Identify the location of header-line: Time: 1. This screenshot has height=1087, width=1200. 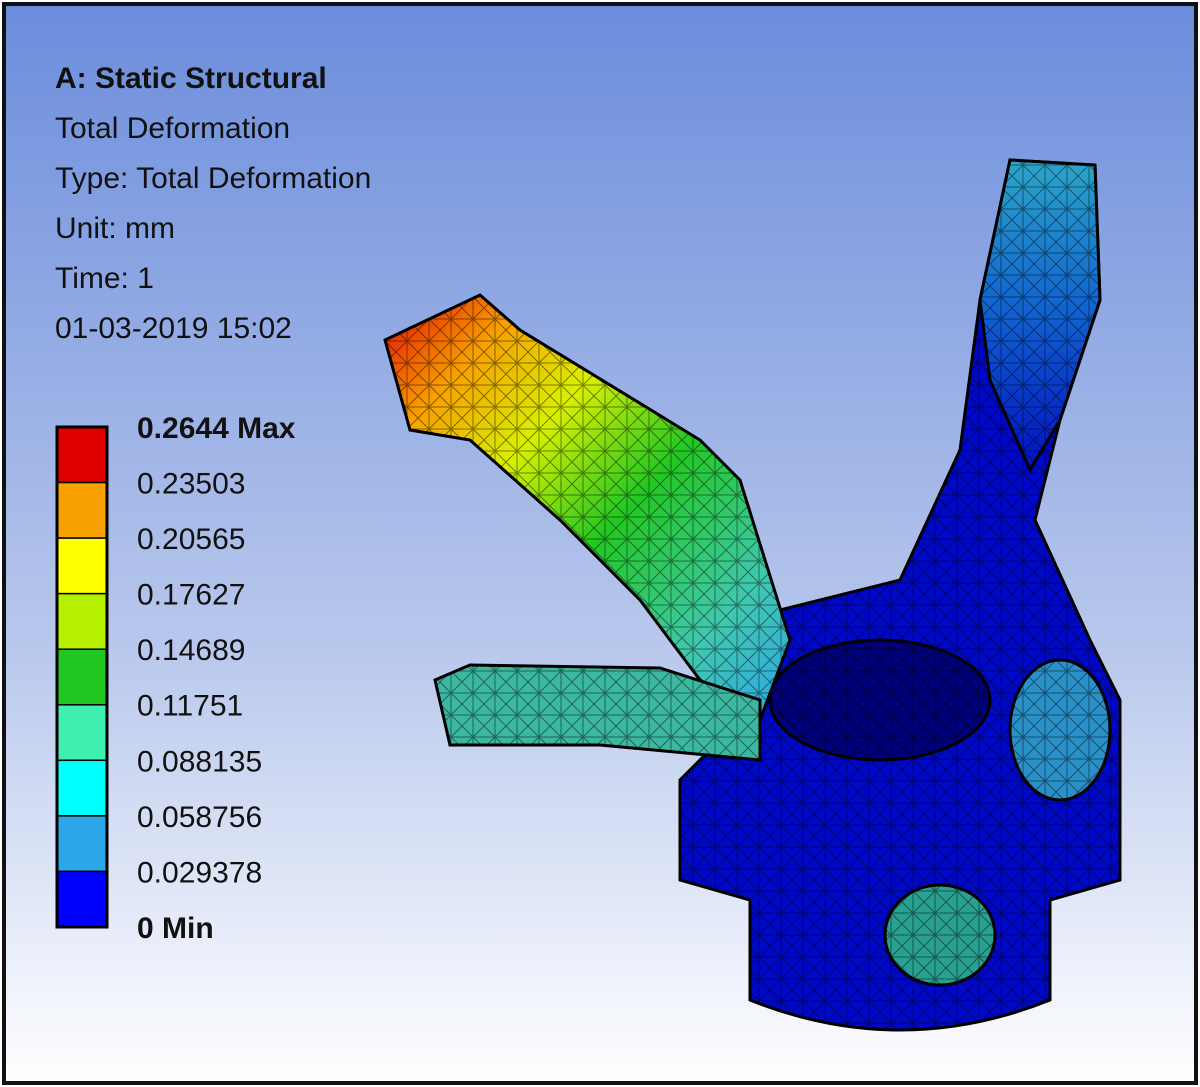
(104, 278).